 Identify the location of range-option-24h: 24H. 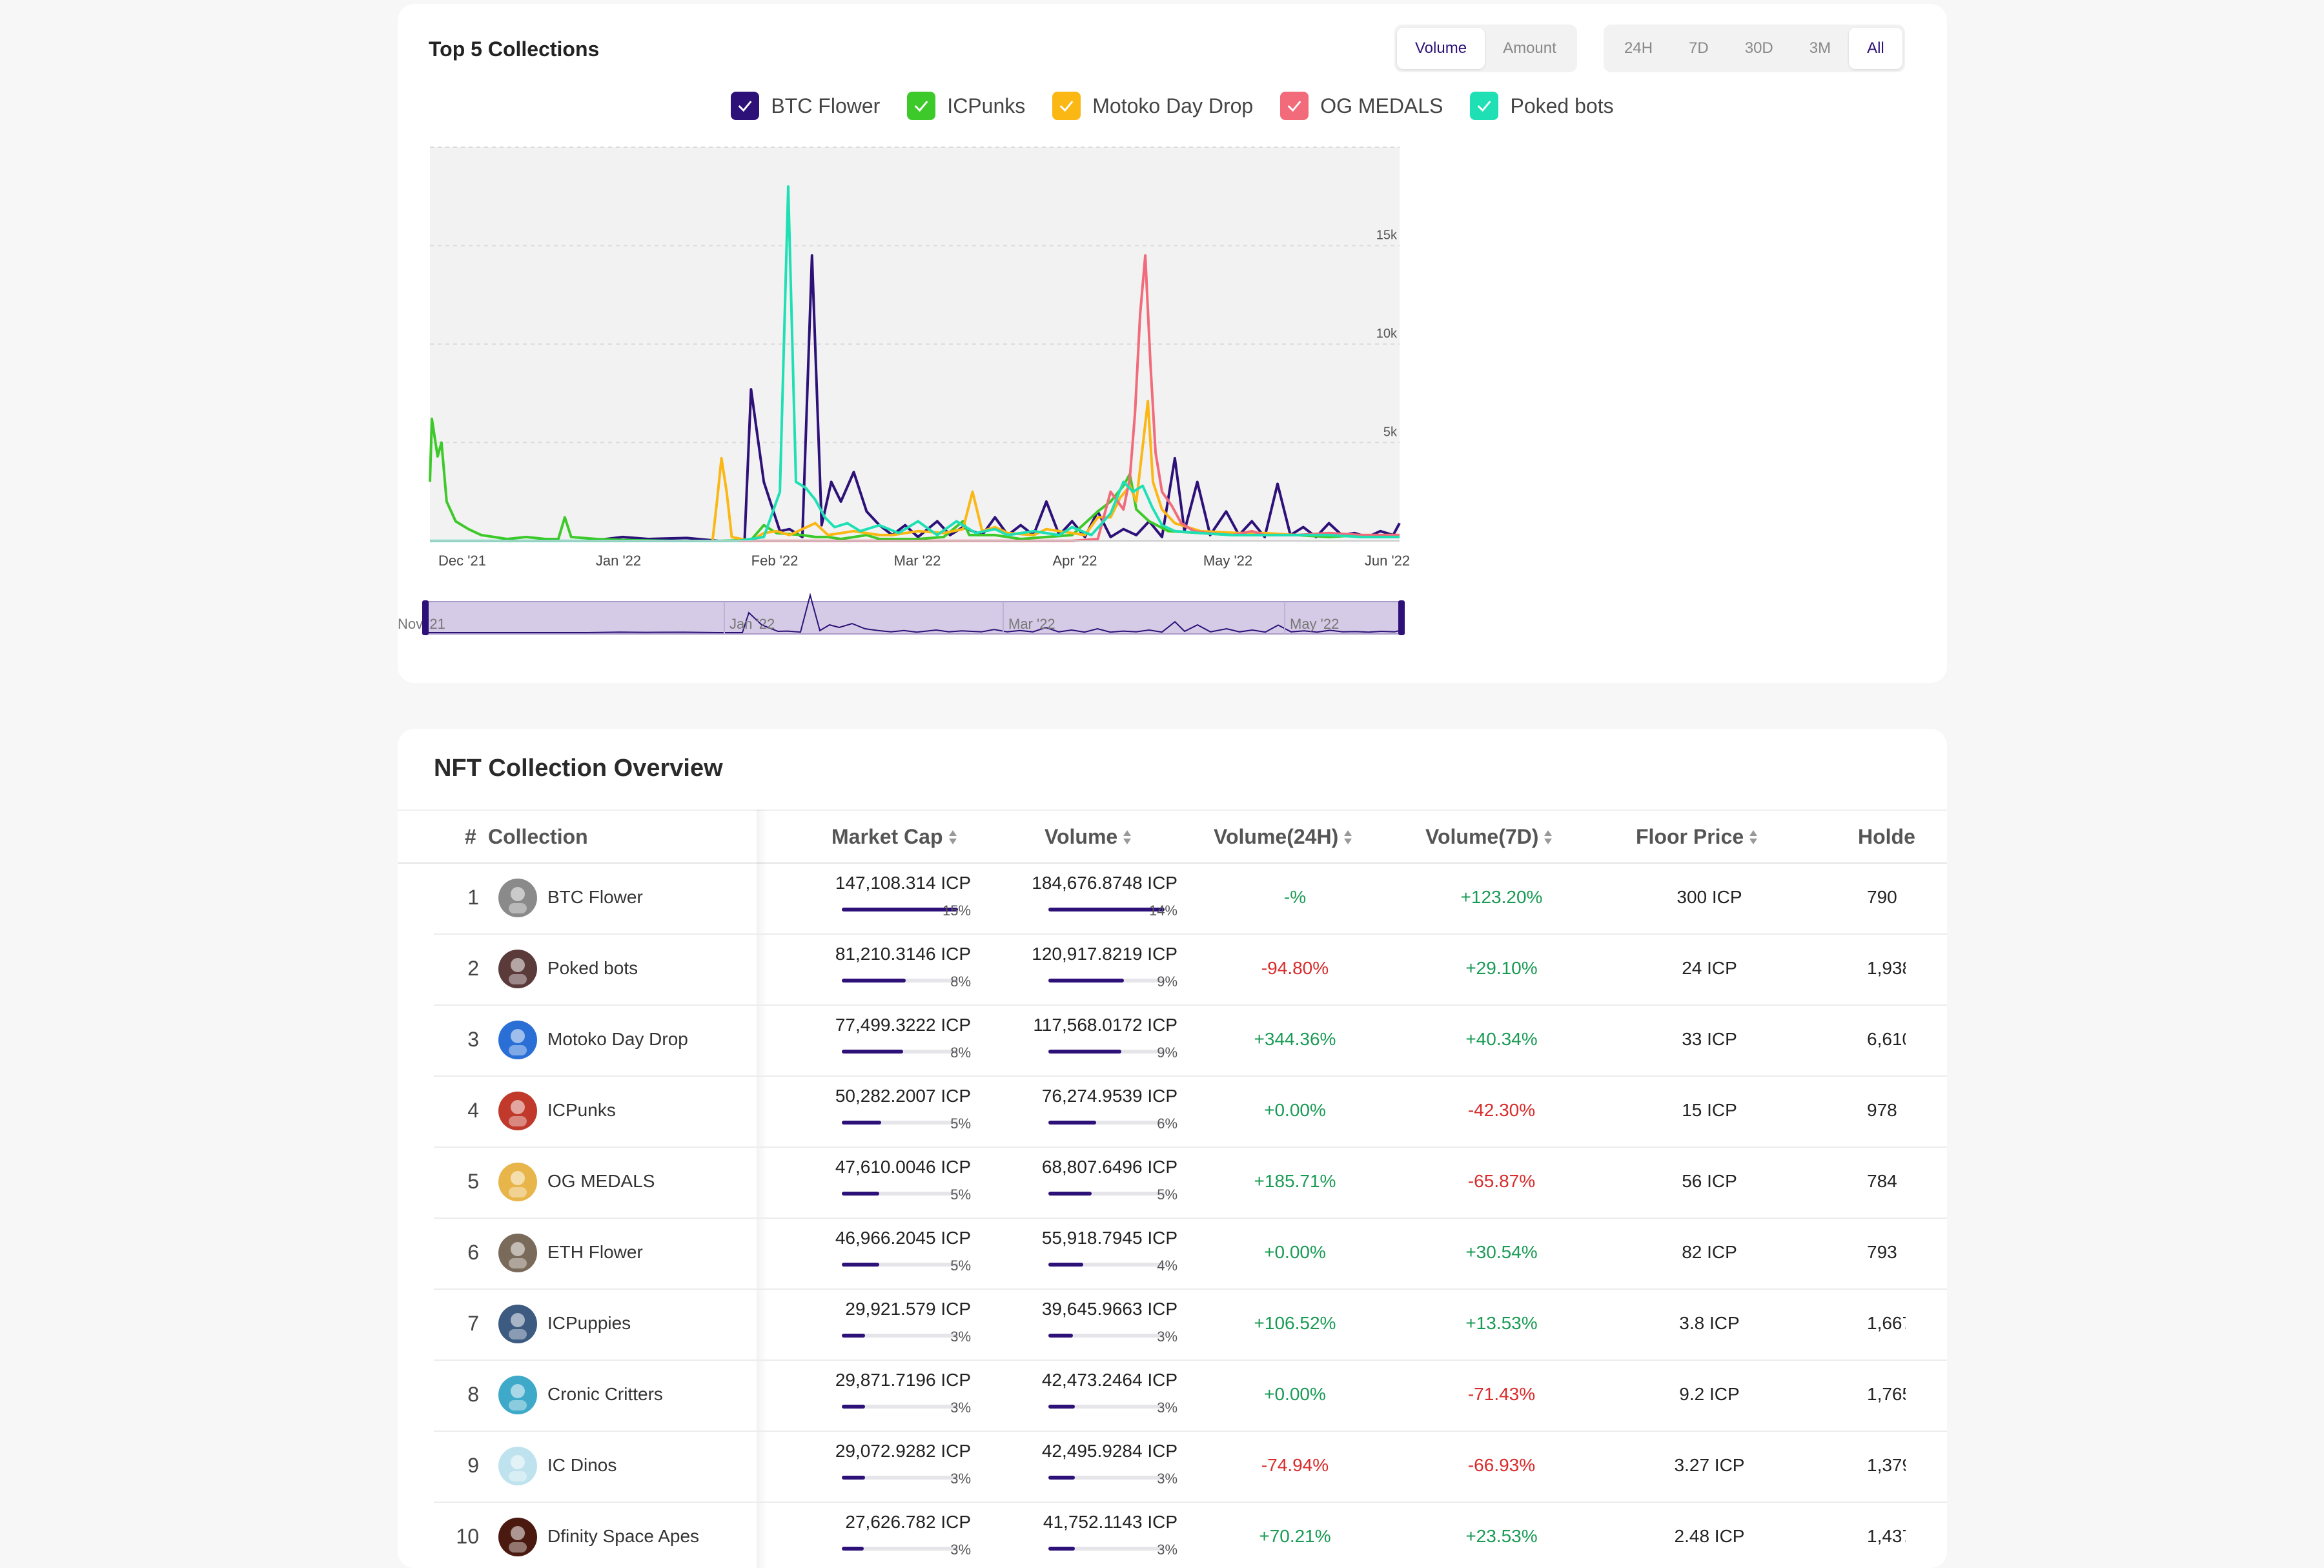
(1638, 48).